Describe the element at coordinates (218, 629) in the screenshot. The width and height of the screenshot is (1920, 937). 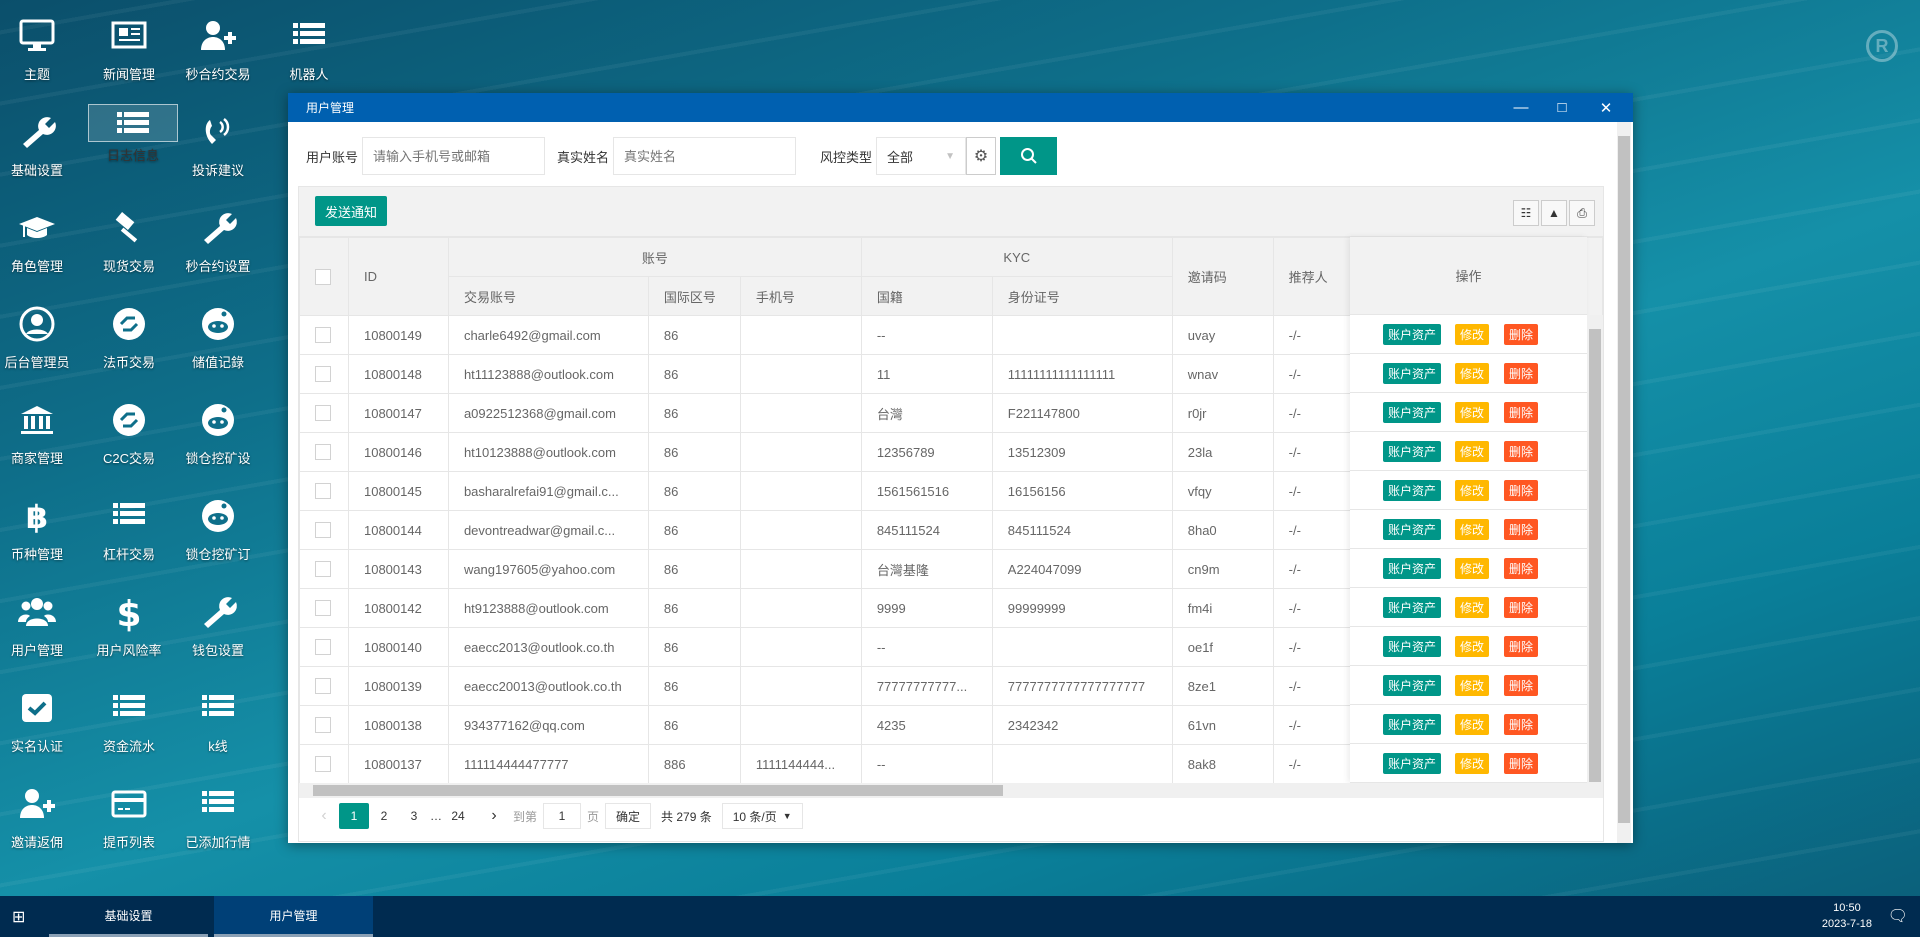
I see `desktop-icon-21: 钱包设置` at that location.